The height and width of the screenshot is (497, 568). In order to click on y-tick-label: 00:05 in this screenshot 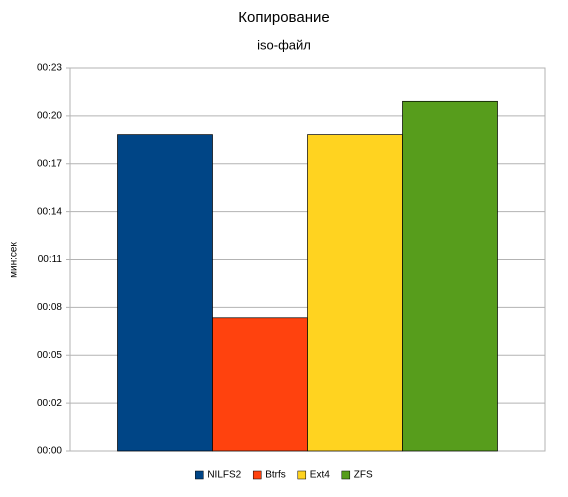, I will do `click(49, 355)`.